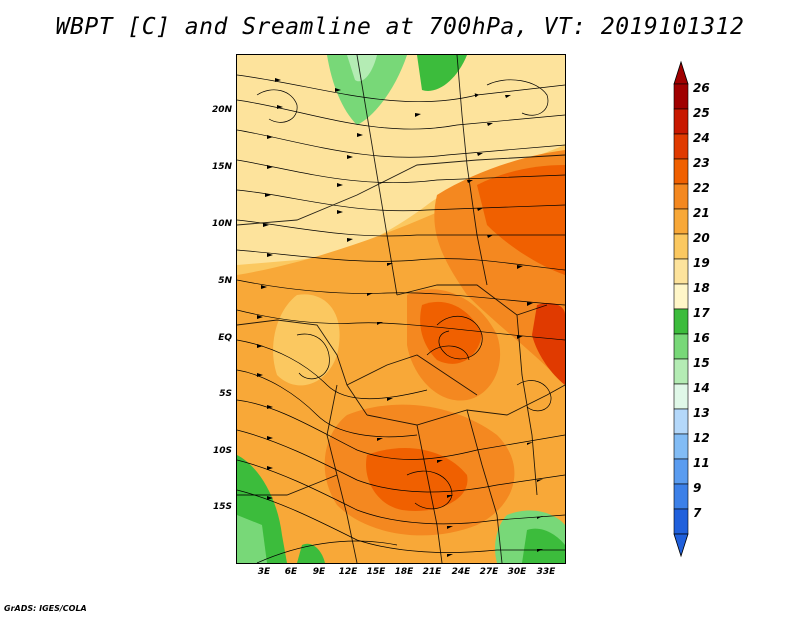 This screenshot has height=618, width=800. I want to click on lon-tick-18e: 18E, so click(404, 572).